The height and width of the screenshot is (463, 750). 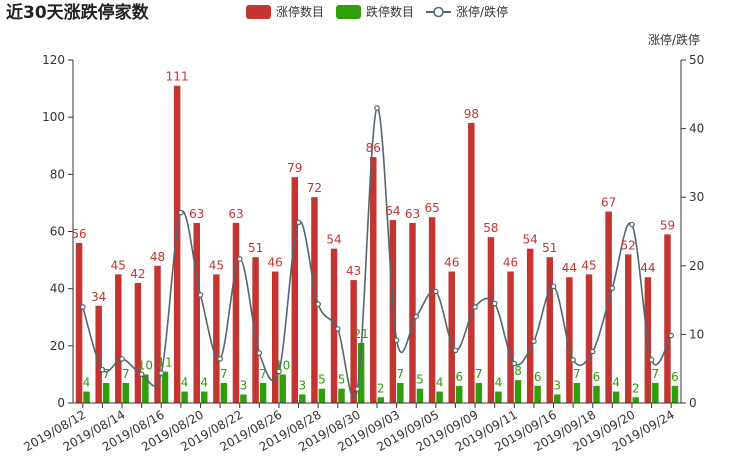 What do you see at coordinates (177, 77) in the screenshot?
I see `limit-up-value-label: 111` at bounding box center [177, 77].